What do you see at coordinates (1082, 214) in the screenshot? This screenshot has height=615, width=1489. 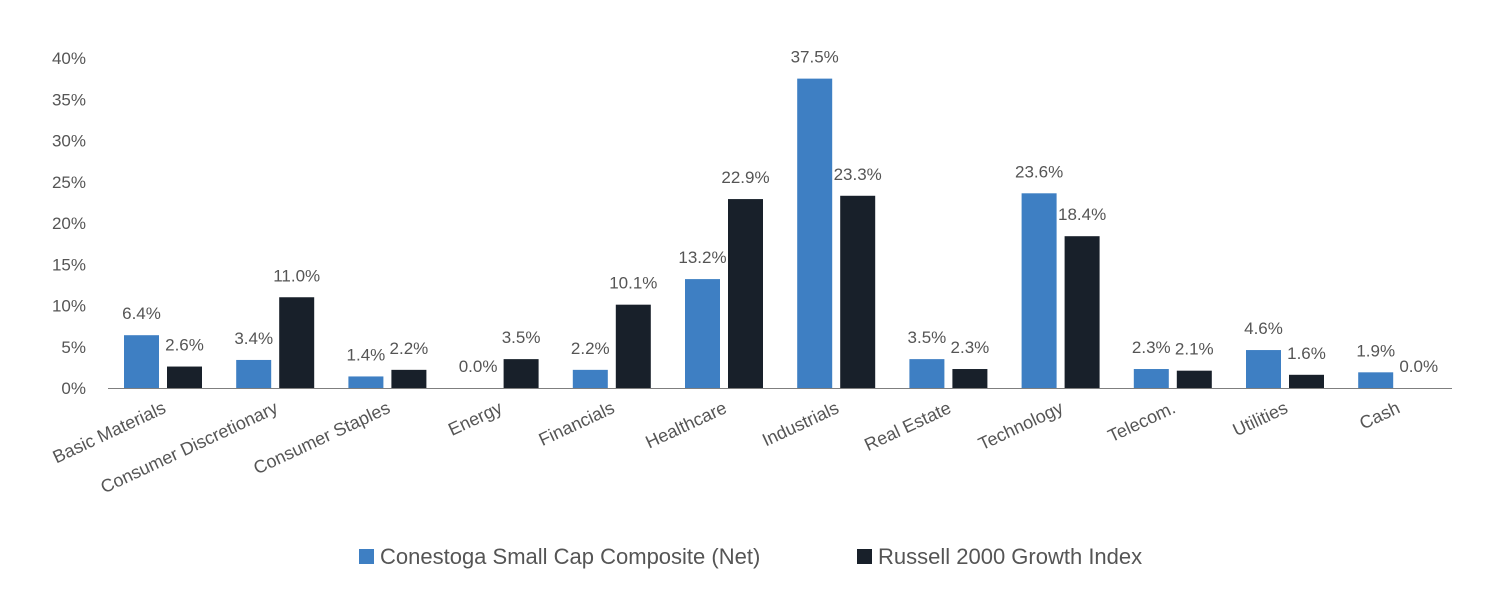 I see `value-label-series-1-8: 18.4%` at bounding box center [1082, 214].